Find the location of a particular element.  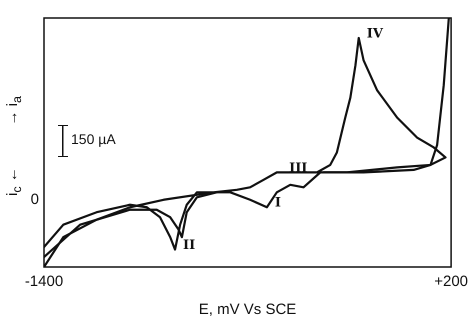

x-tick-label: -1400 is located at coordinates (44, 281).